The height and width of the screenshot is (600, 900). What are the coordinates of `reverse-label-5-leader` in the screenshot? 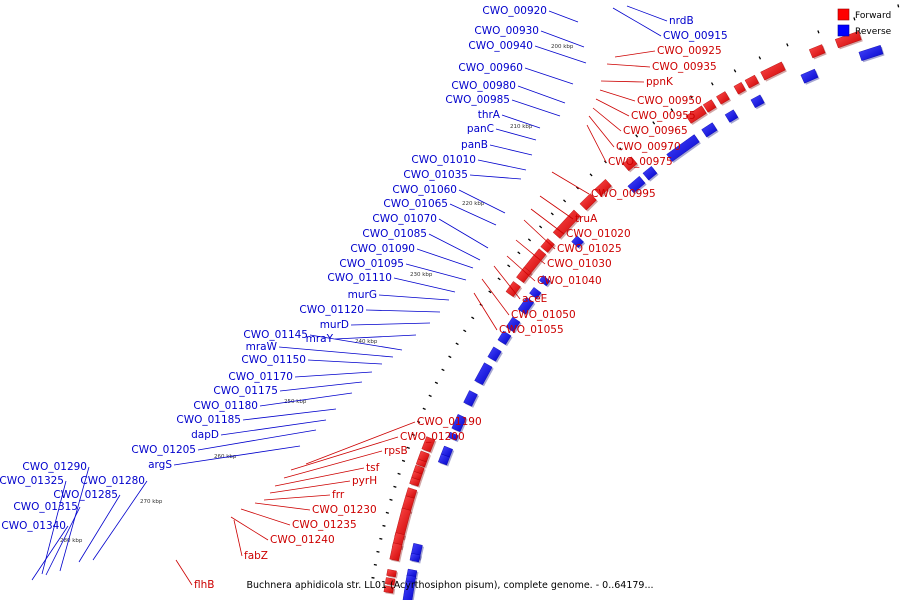 It's located at (536, 108).